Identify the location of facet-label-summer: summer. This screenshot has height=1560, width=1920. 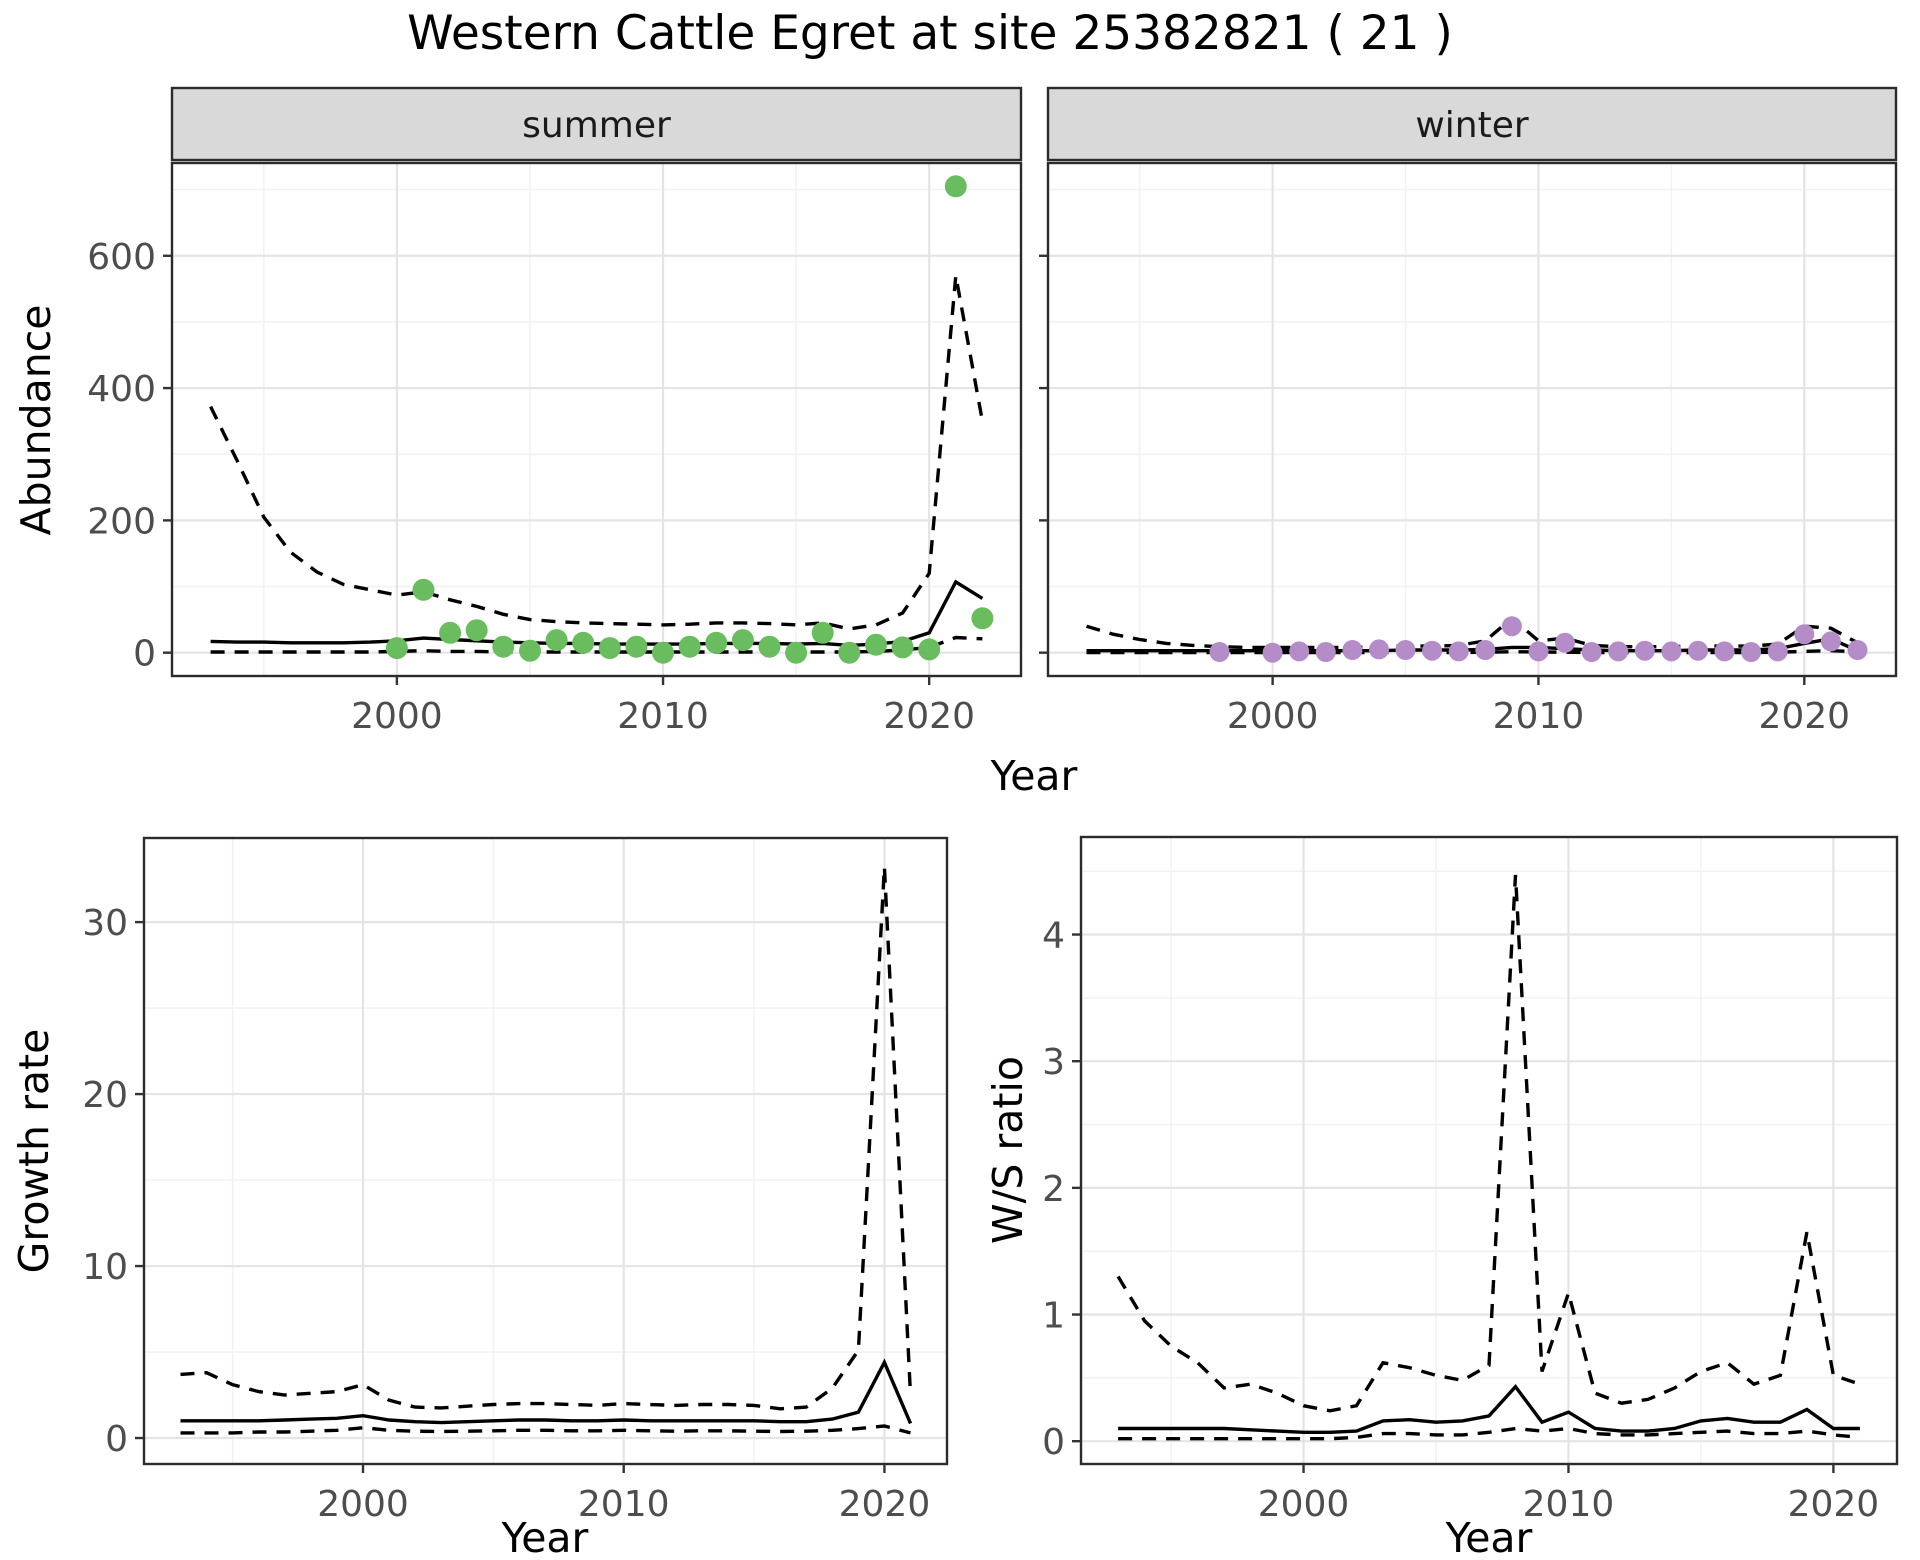
(596, 125).